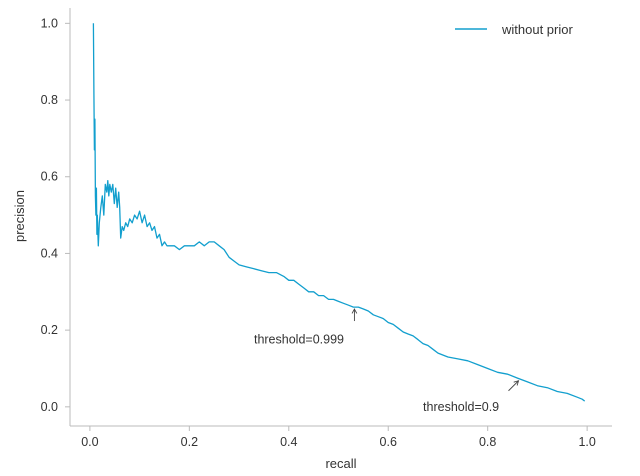  I want to click on y-tick-group: 0.0 0.2 0.4 0.6 0.8 1.0, so click(55, 215).